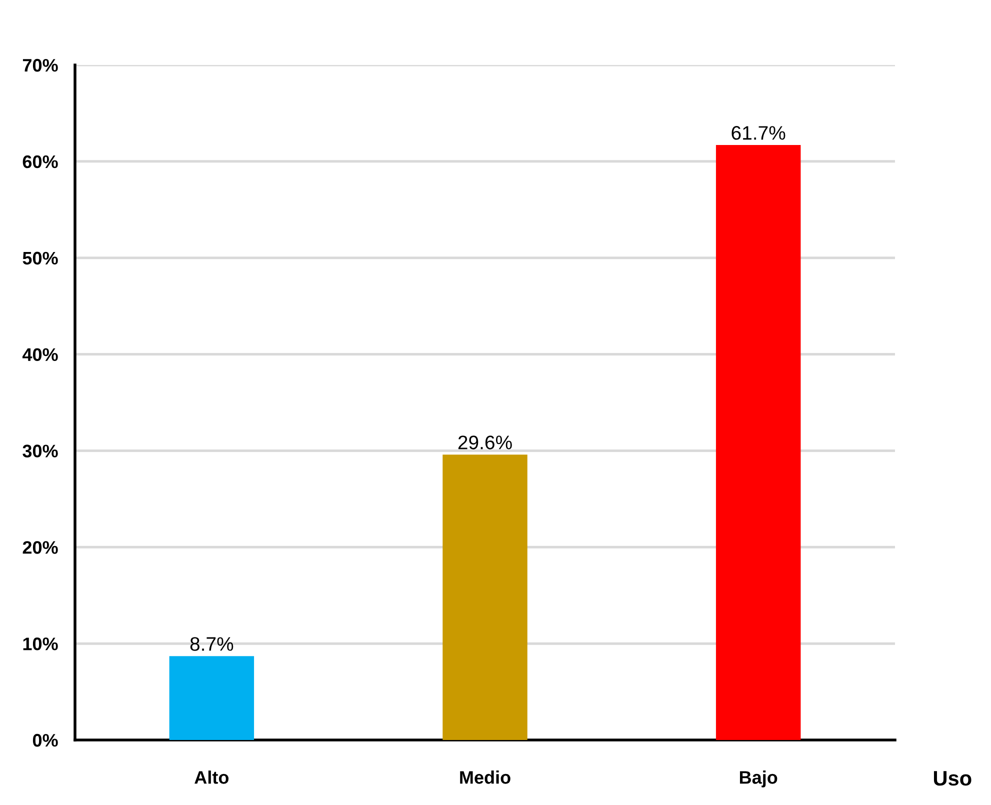  What do you see at coordinates (759, 779) in the screenshot?
I see `x-tick-label: Bajo` at bounding box center [759, 779].